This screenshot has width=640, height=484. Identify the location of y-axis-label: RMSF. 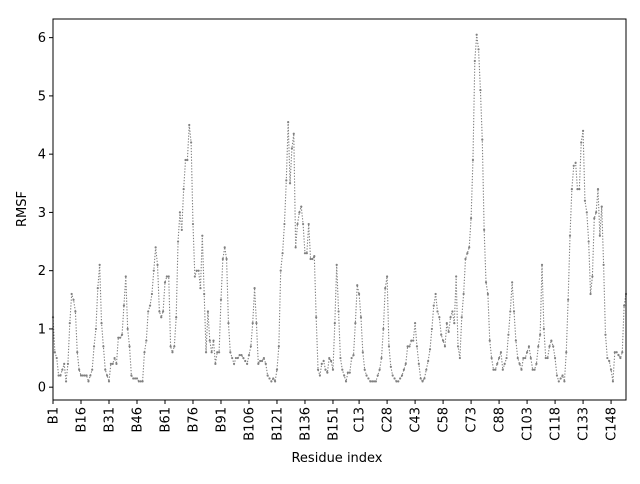
(22, 209).